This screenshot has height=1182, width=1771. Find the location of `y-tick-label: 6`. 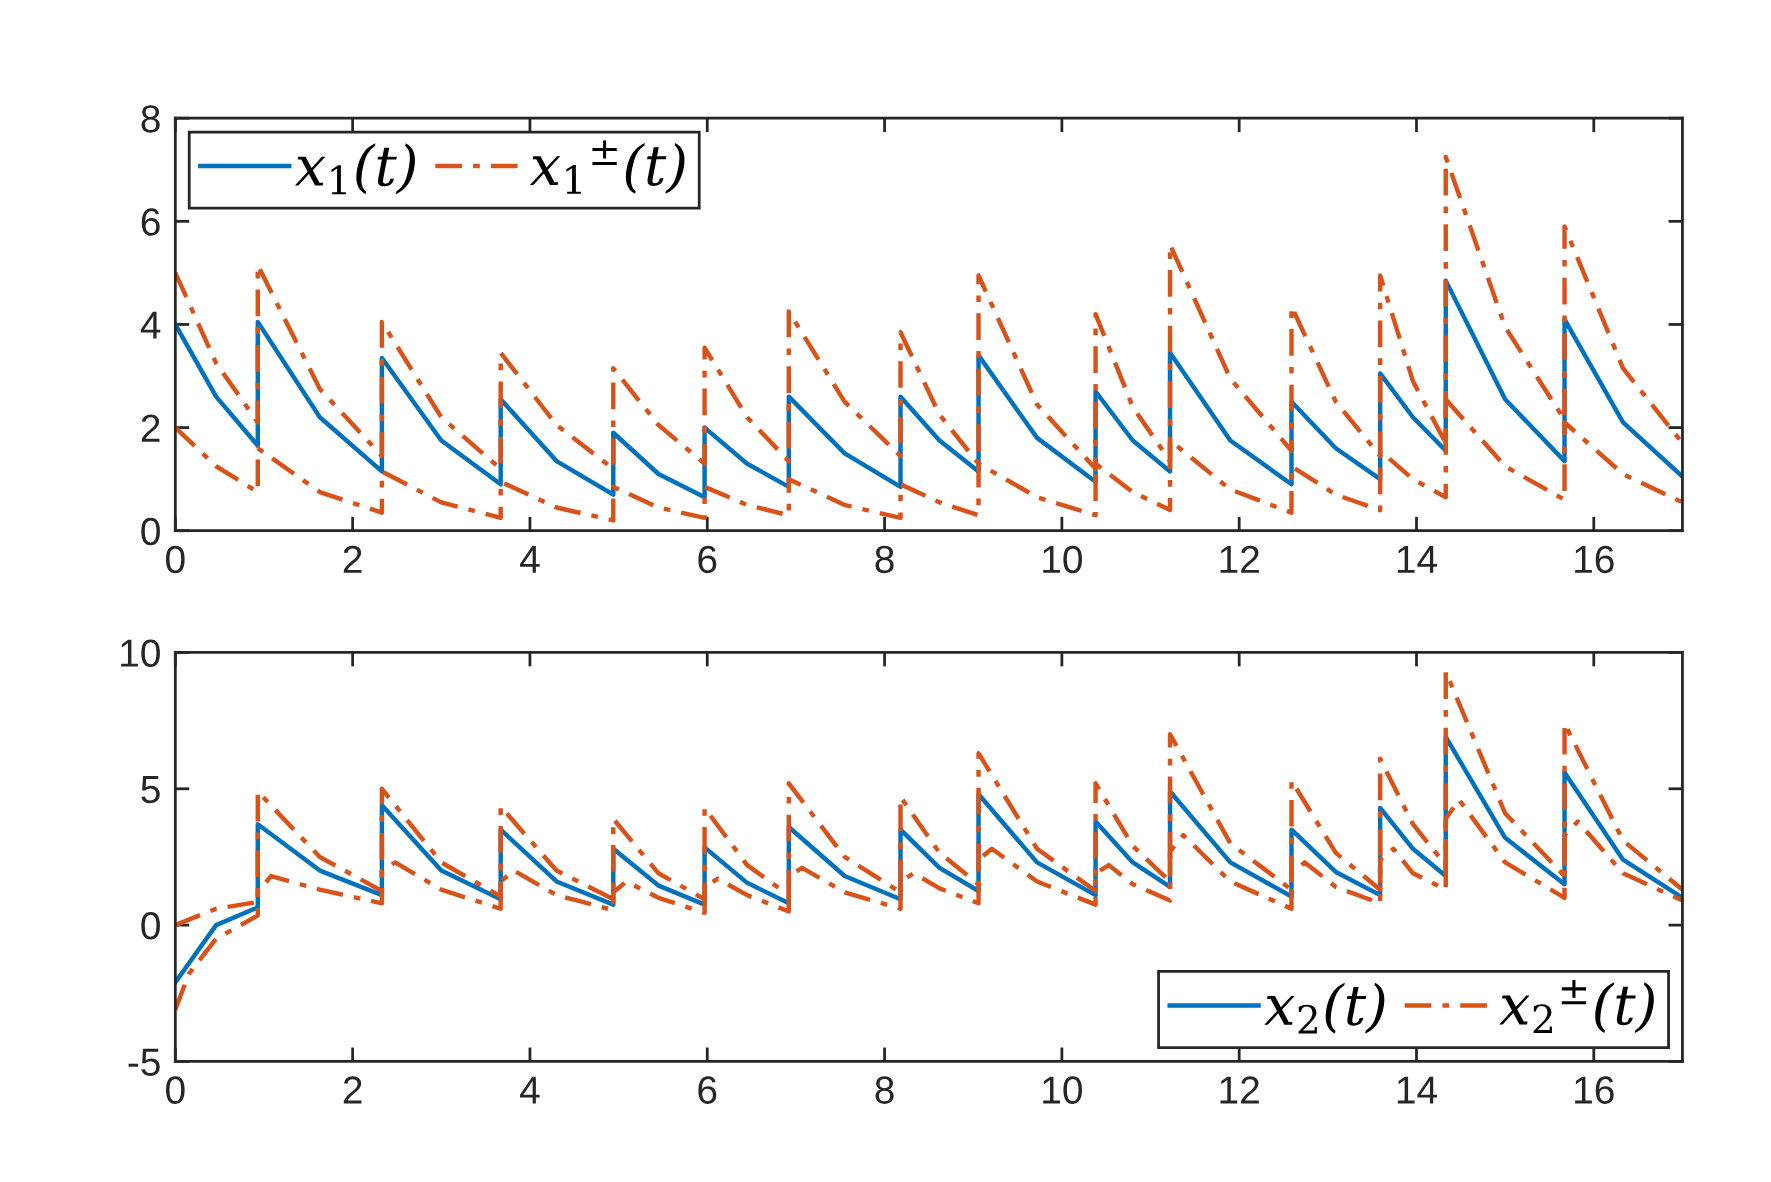

y-tick-label: 6 is located at coordinates (150, 222).